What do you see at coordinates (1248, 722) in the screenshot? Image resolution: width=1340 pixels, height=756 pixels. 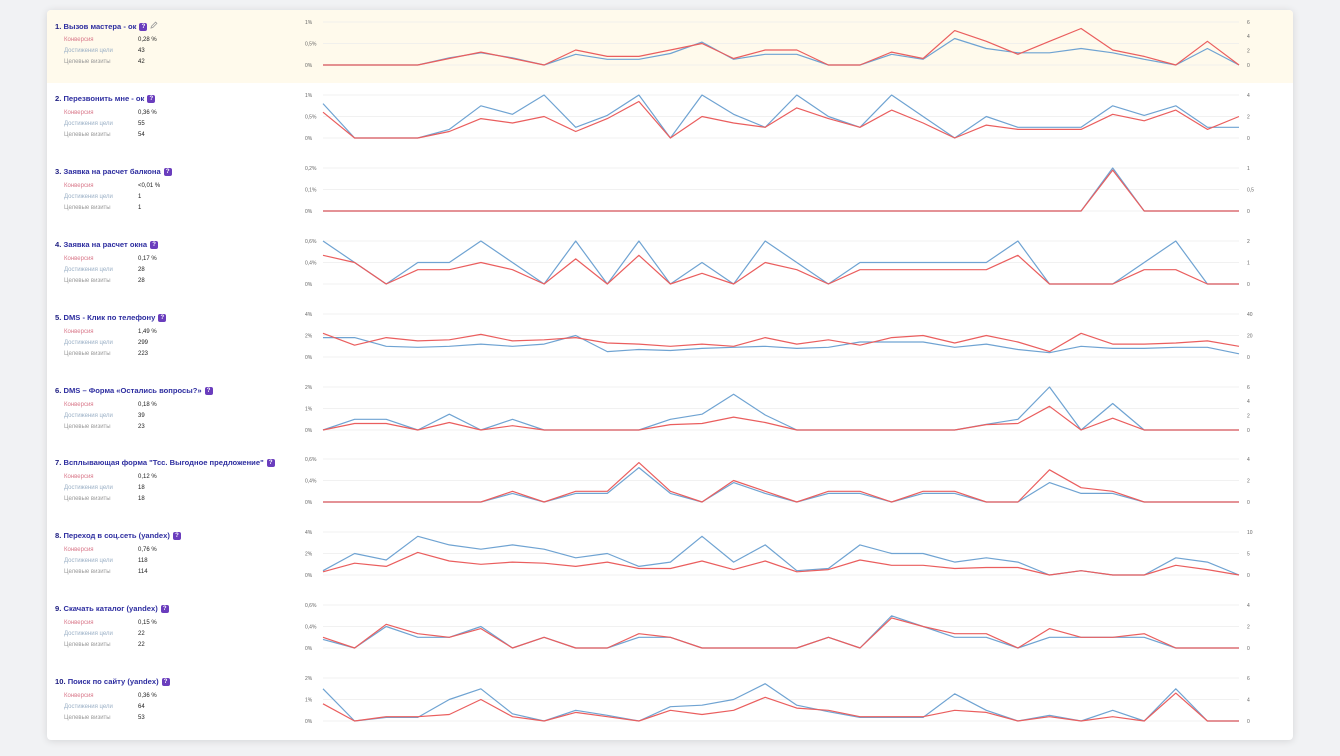 I see `right-tick-label: 0` at bounding box center [1248, 722].